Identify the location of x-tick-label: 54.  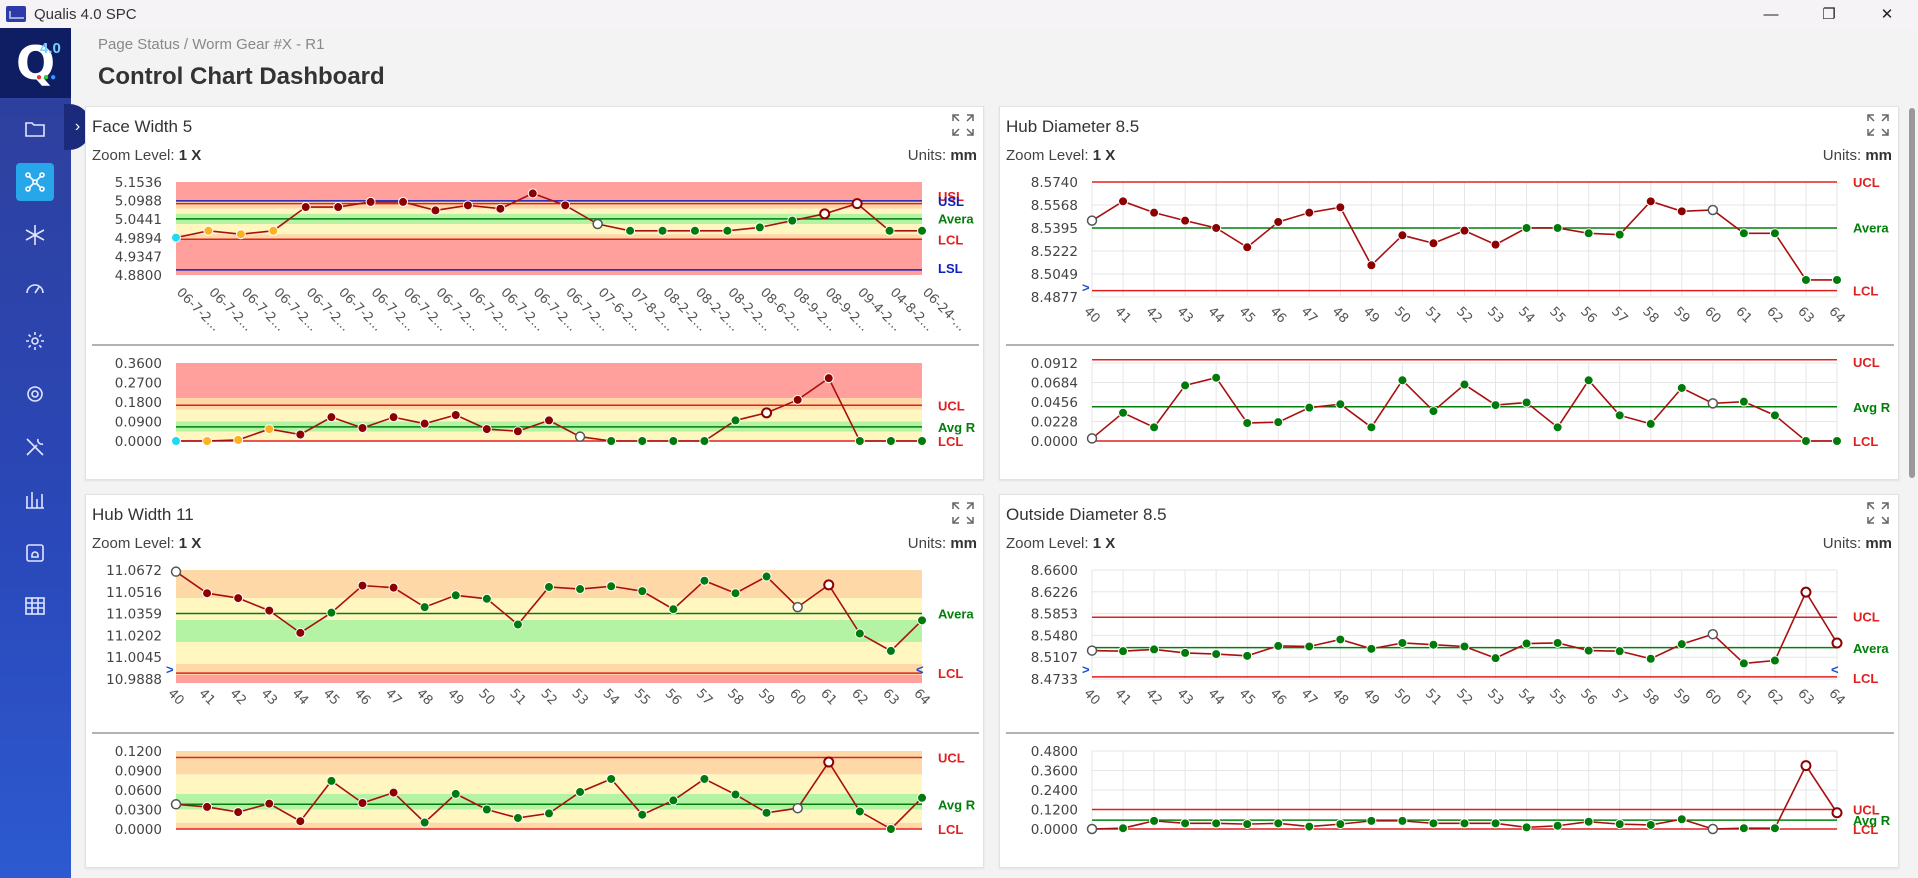
(1526, 315).